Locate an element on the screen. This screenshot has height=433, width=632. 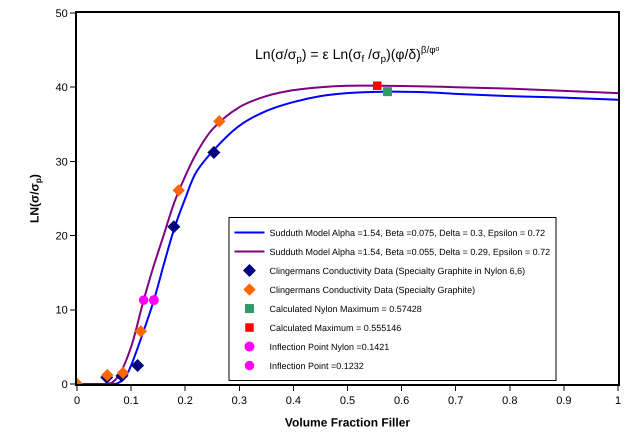
x-tick-label: 0.5 is located at coordinates (348, 401).